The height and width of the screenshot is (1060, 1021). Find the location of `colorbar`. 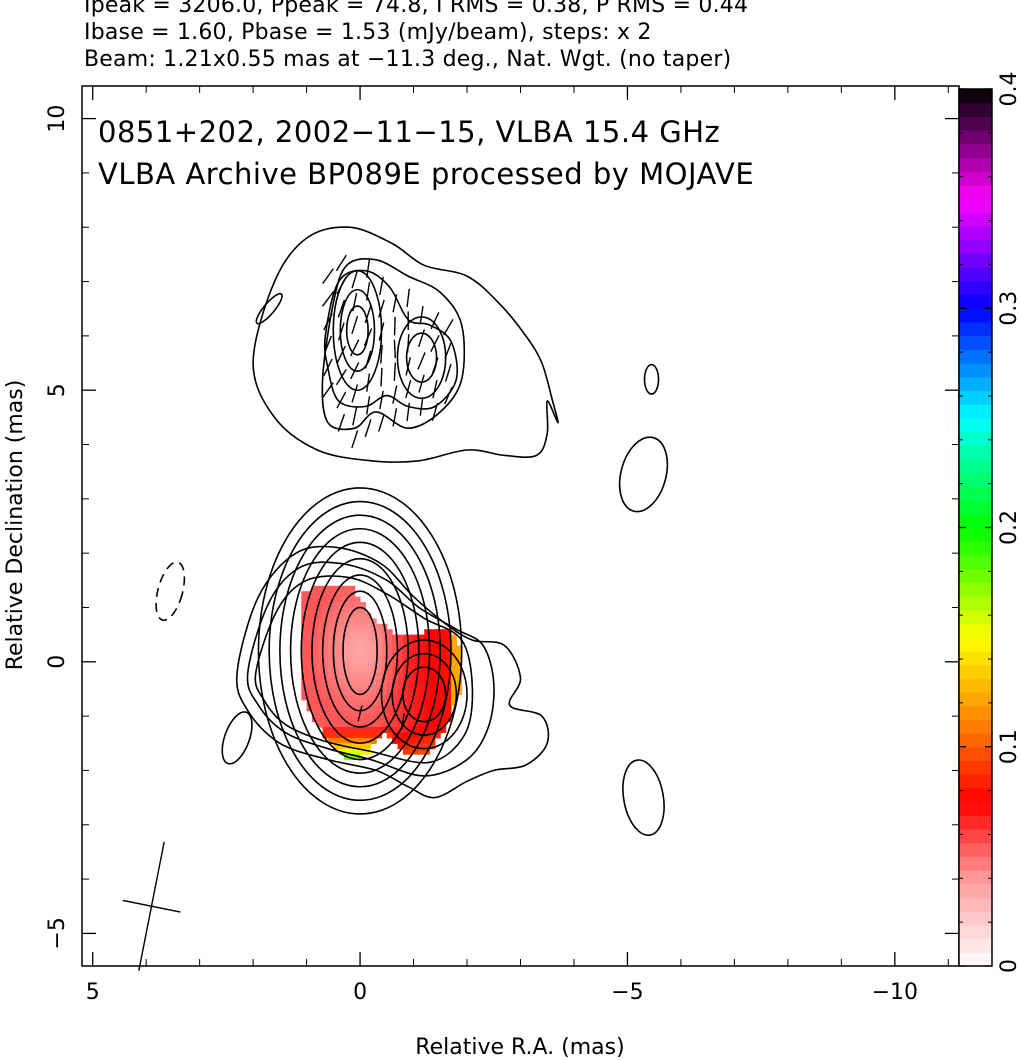

colorbar is located at coordinates (975, 527).